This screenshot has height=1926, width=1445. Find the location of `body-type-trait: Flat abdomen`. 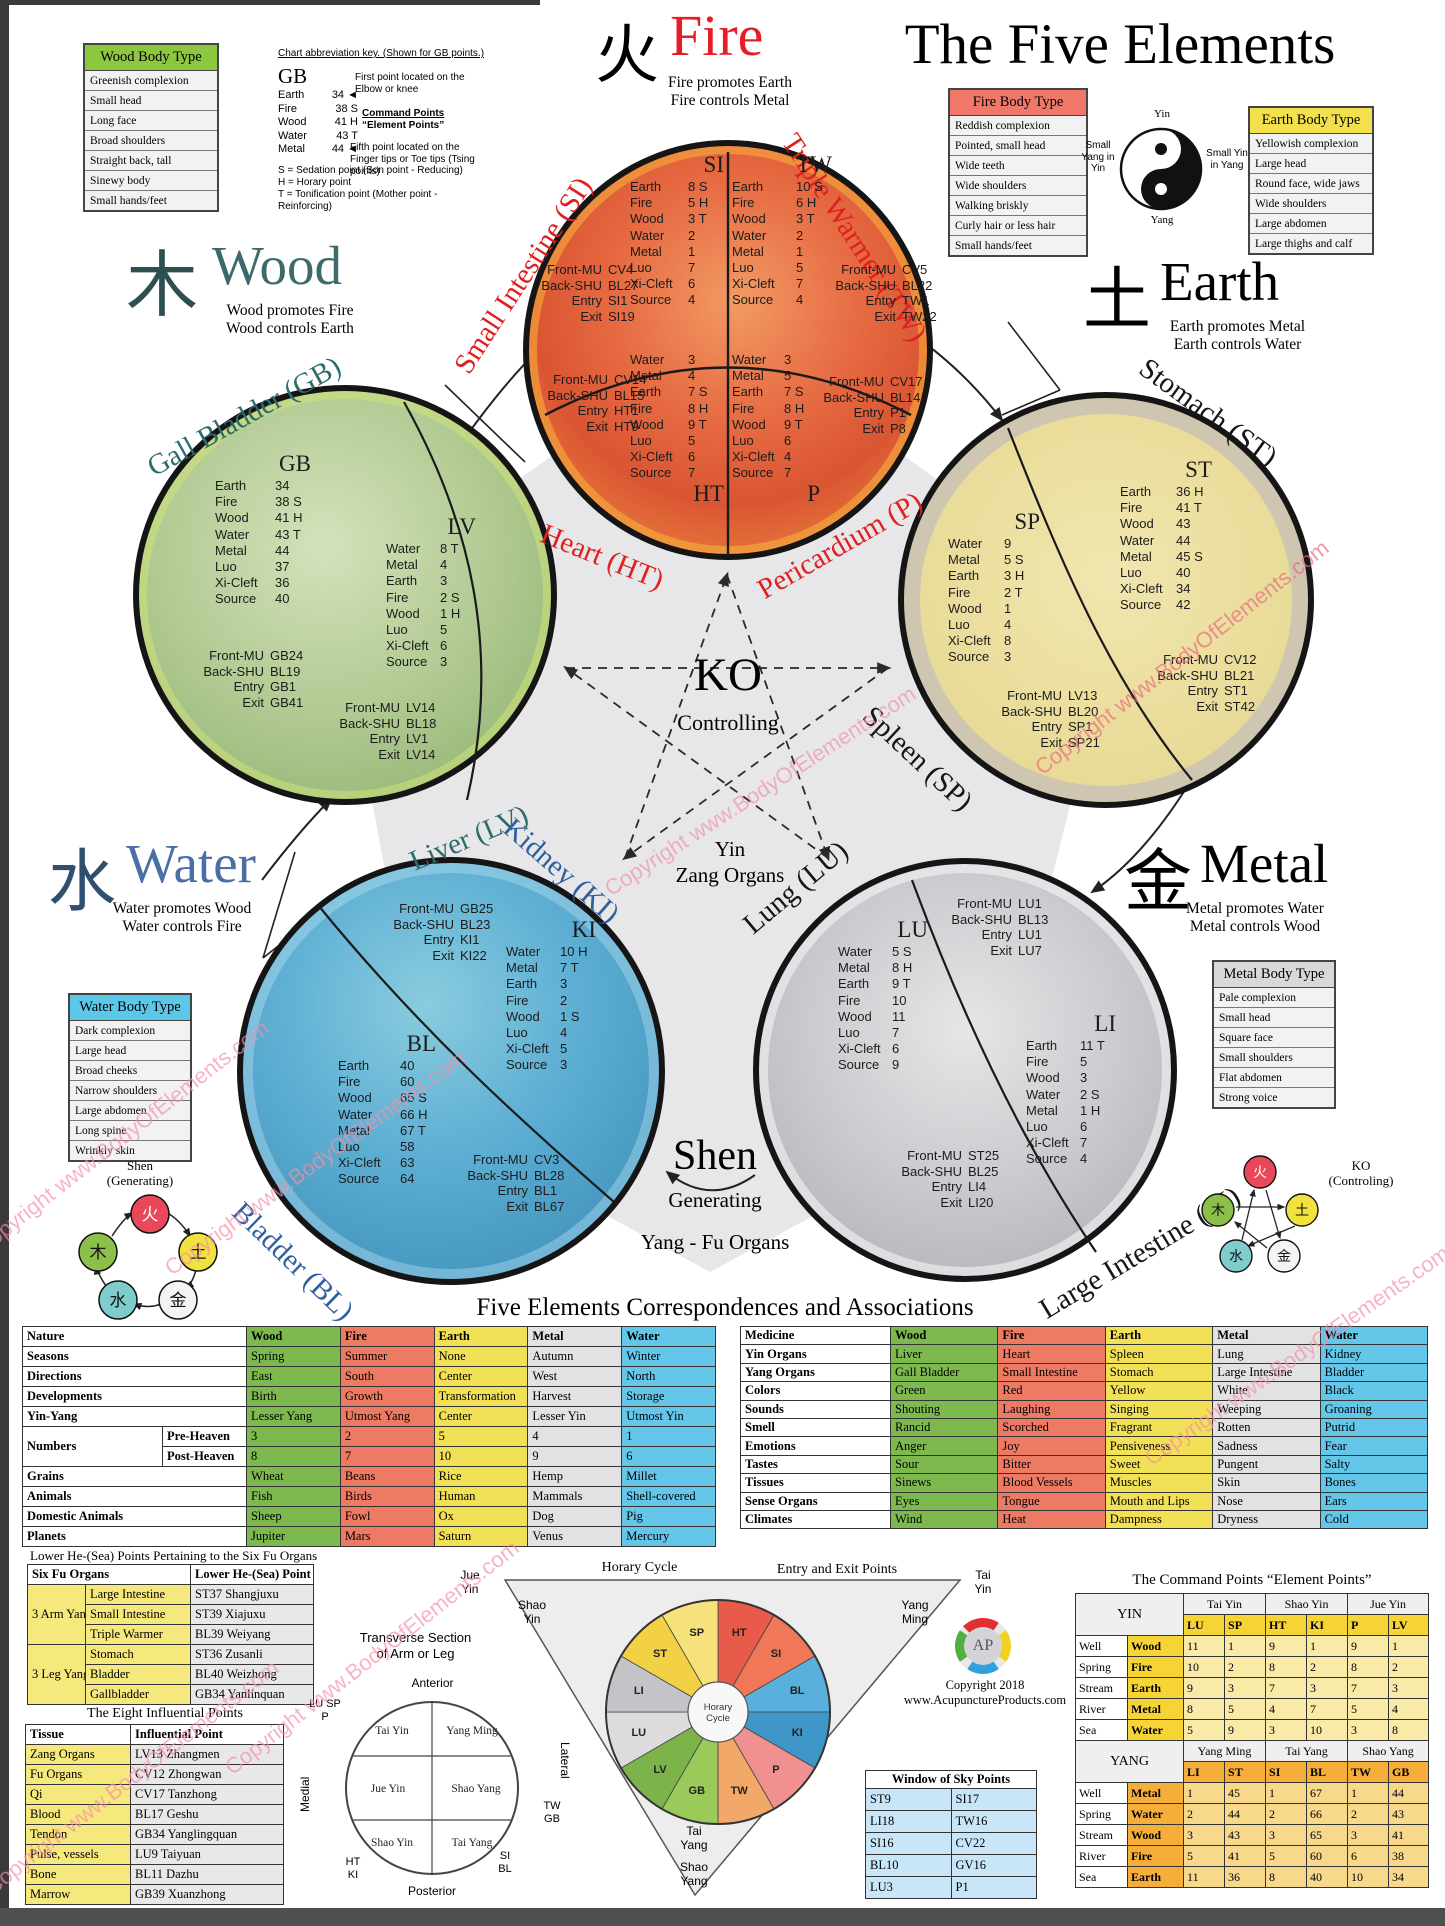

body-type-trait: Flat abdomen is located at coordinates (1274, 1078).